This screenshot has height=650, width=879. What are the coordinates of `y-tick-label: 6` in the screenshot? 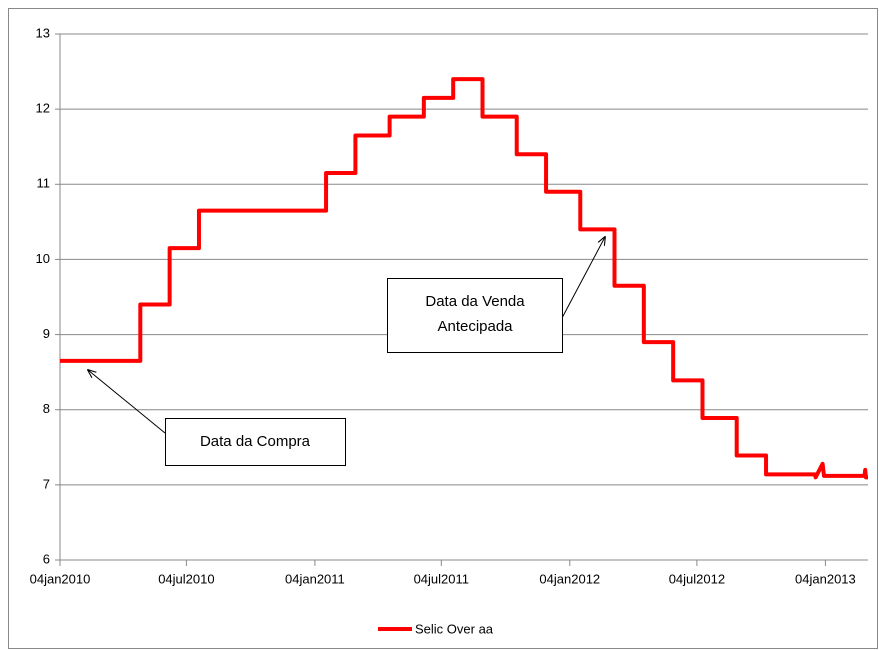 It's located at (46, 558).